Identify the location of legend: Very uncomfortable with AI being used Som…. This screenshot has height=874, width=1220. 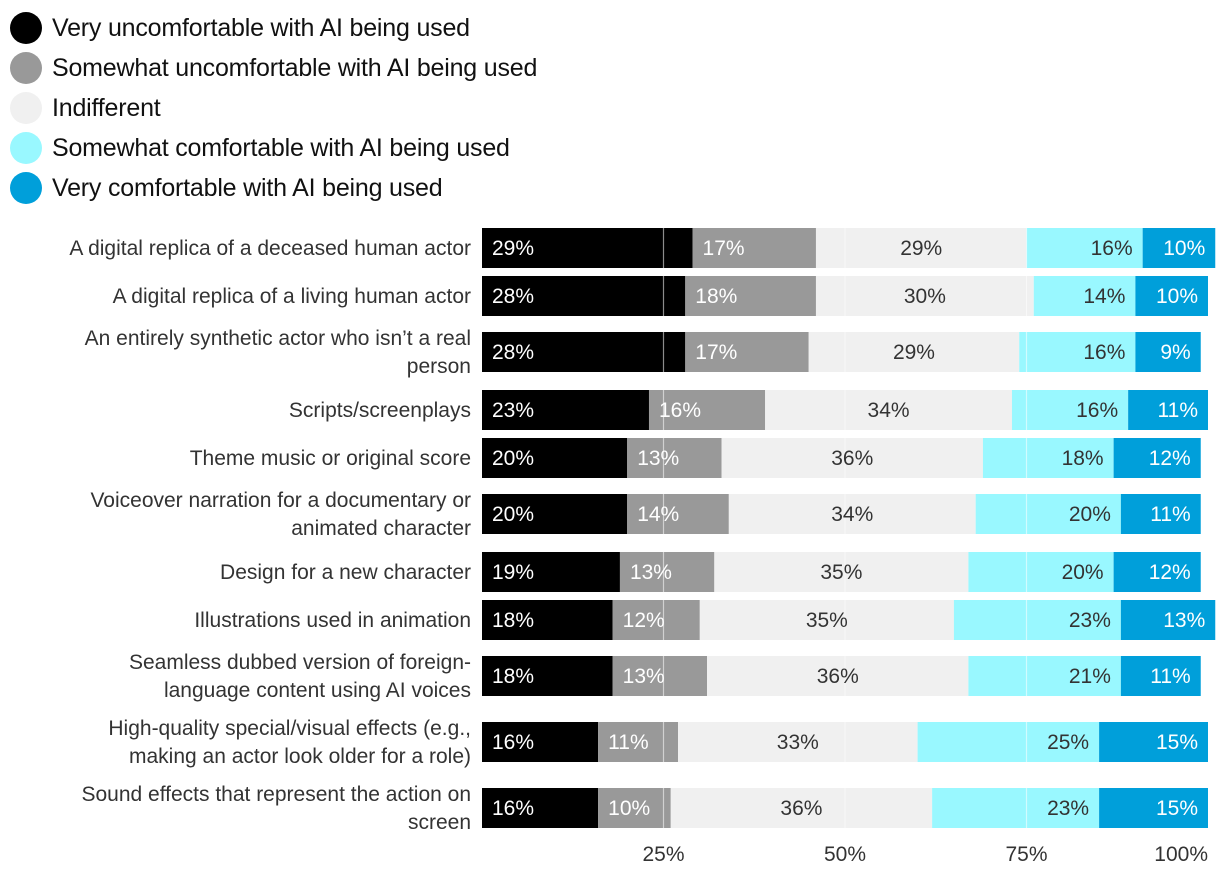
(360, 108).